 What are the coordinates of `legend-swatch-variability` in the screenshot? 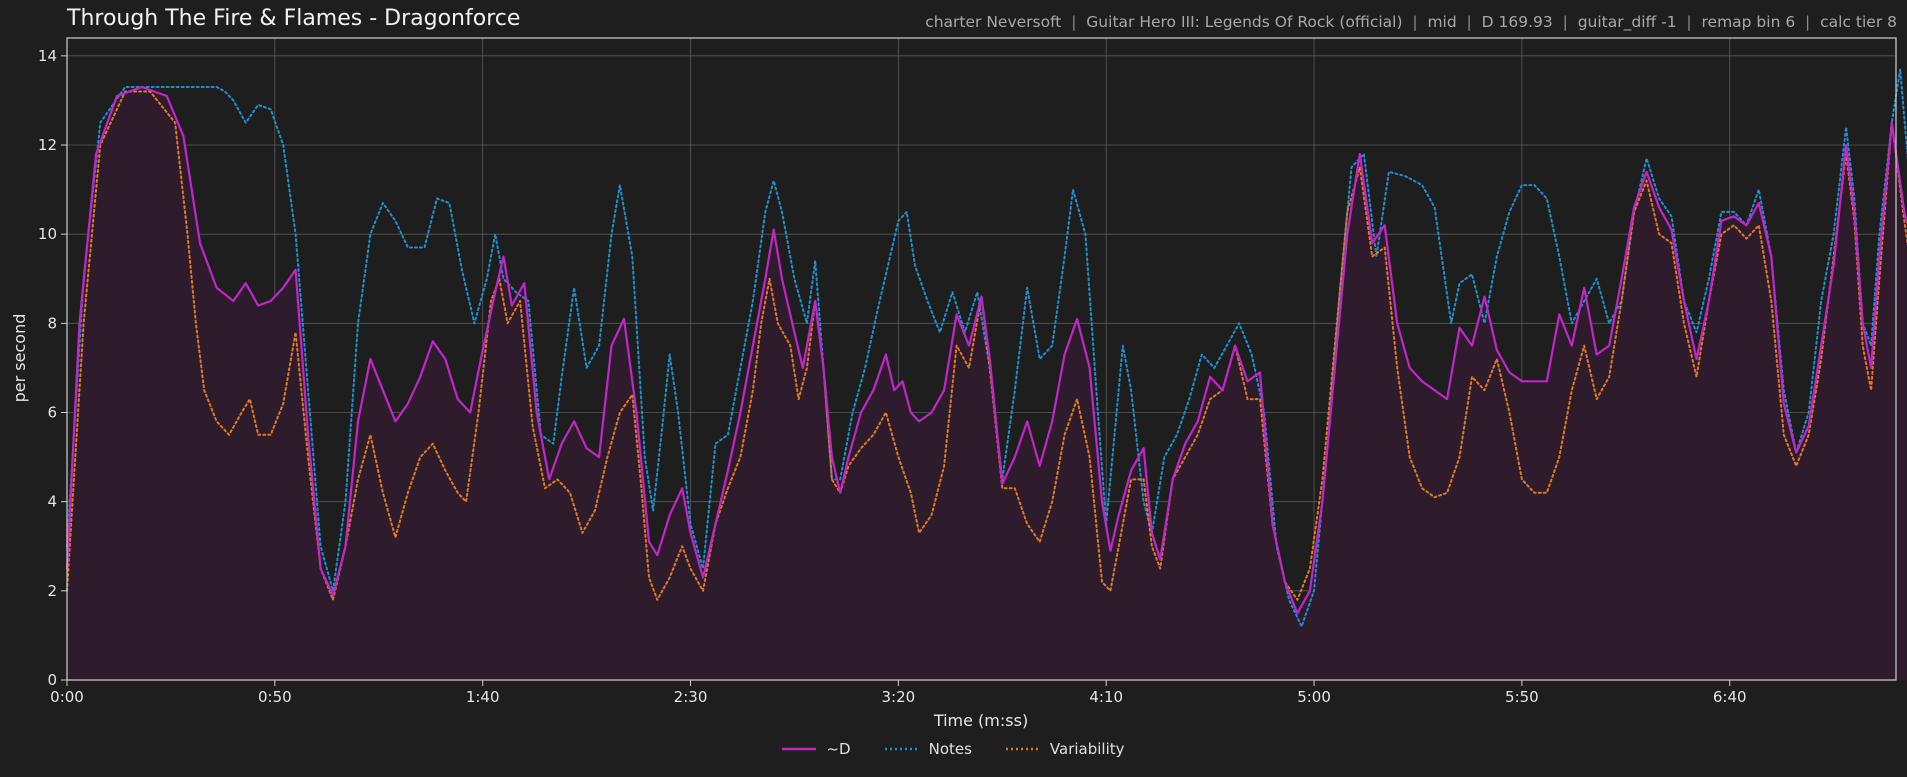 It's located at (1022, 749).